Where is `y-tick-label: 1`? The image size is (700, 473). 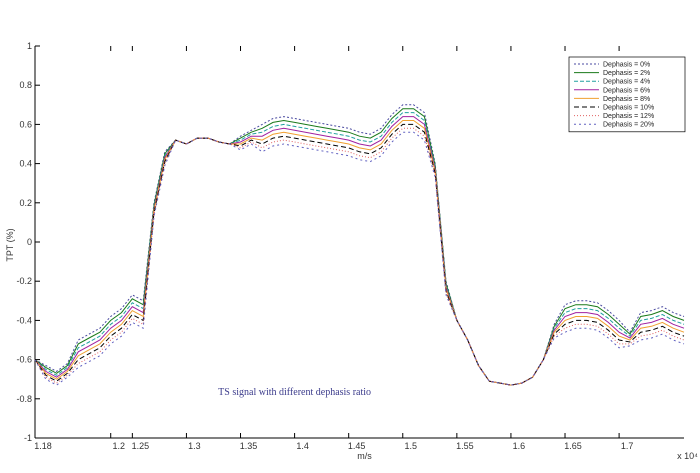
y-tick-label: 1 is located at coordinates (29, 46).